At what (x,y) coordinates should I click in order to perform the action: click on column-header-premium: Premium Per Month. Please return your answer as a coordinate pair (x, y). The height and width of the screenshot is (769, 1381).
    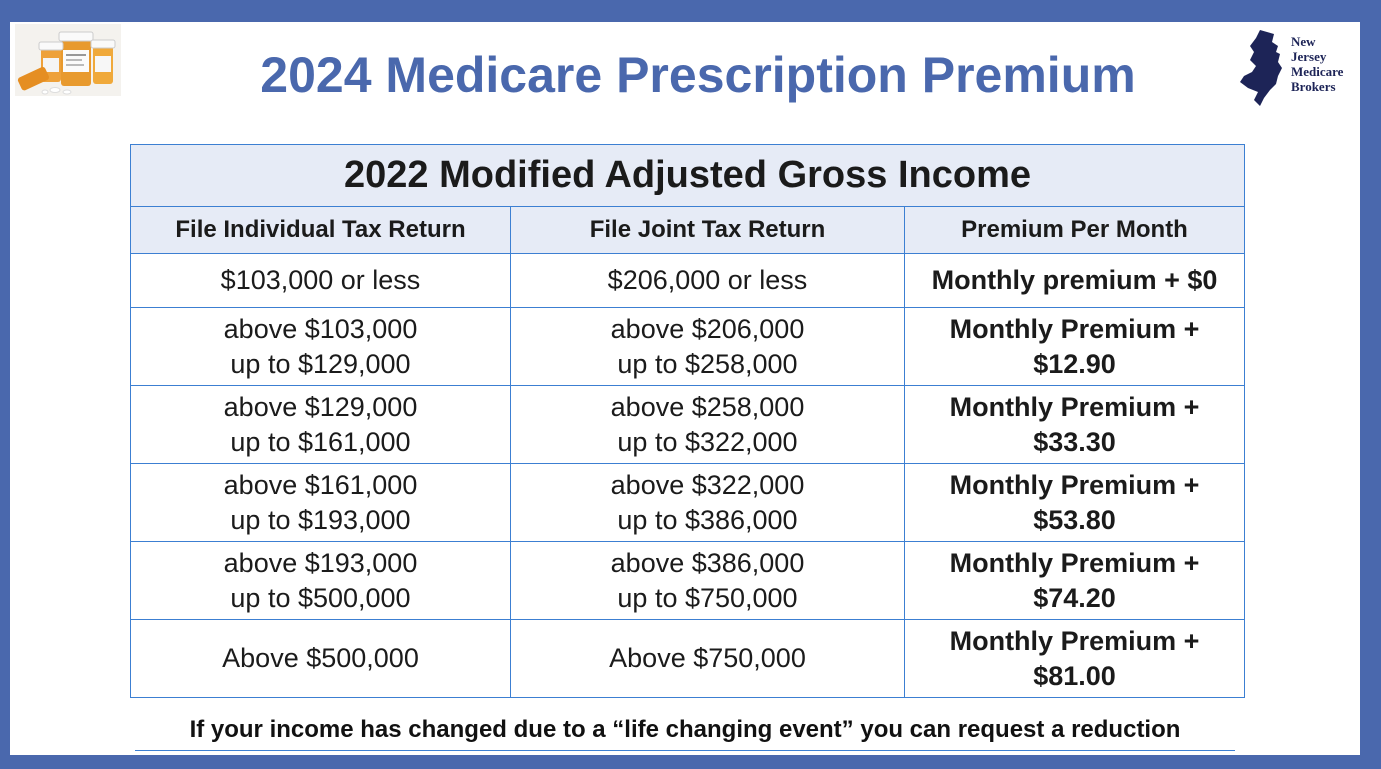
    Looking at the image, I should click on (1074, 230).